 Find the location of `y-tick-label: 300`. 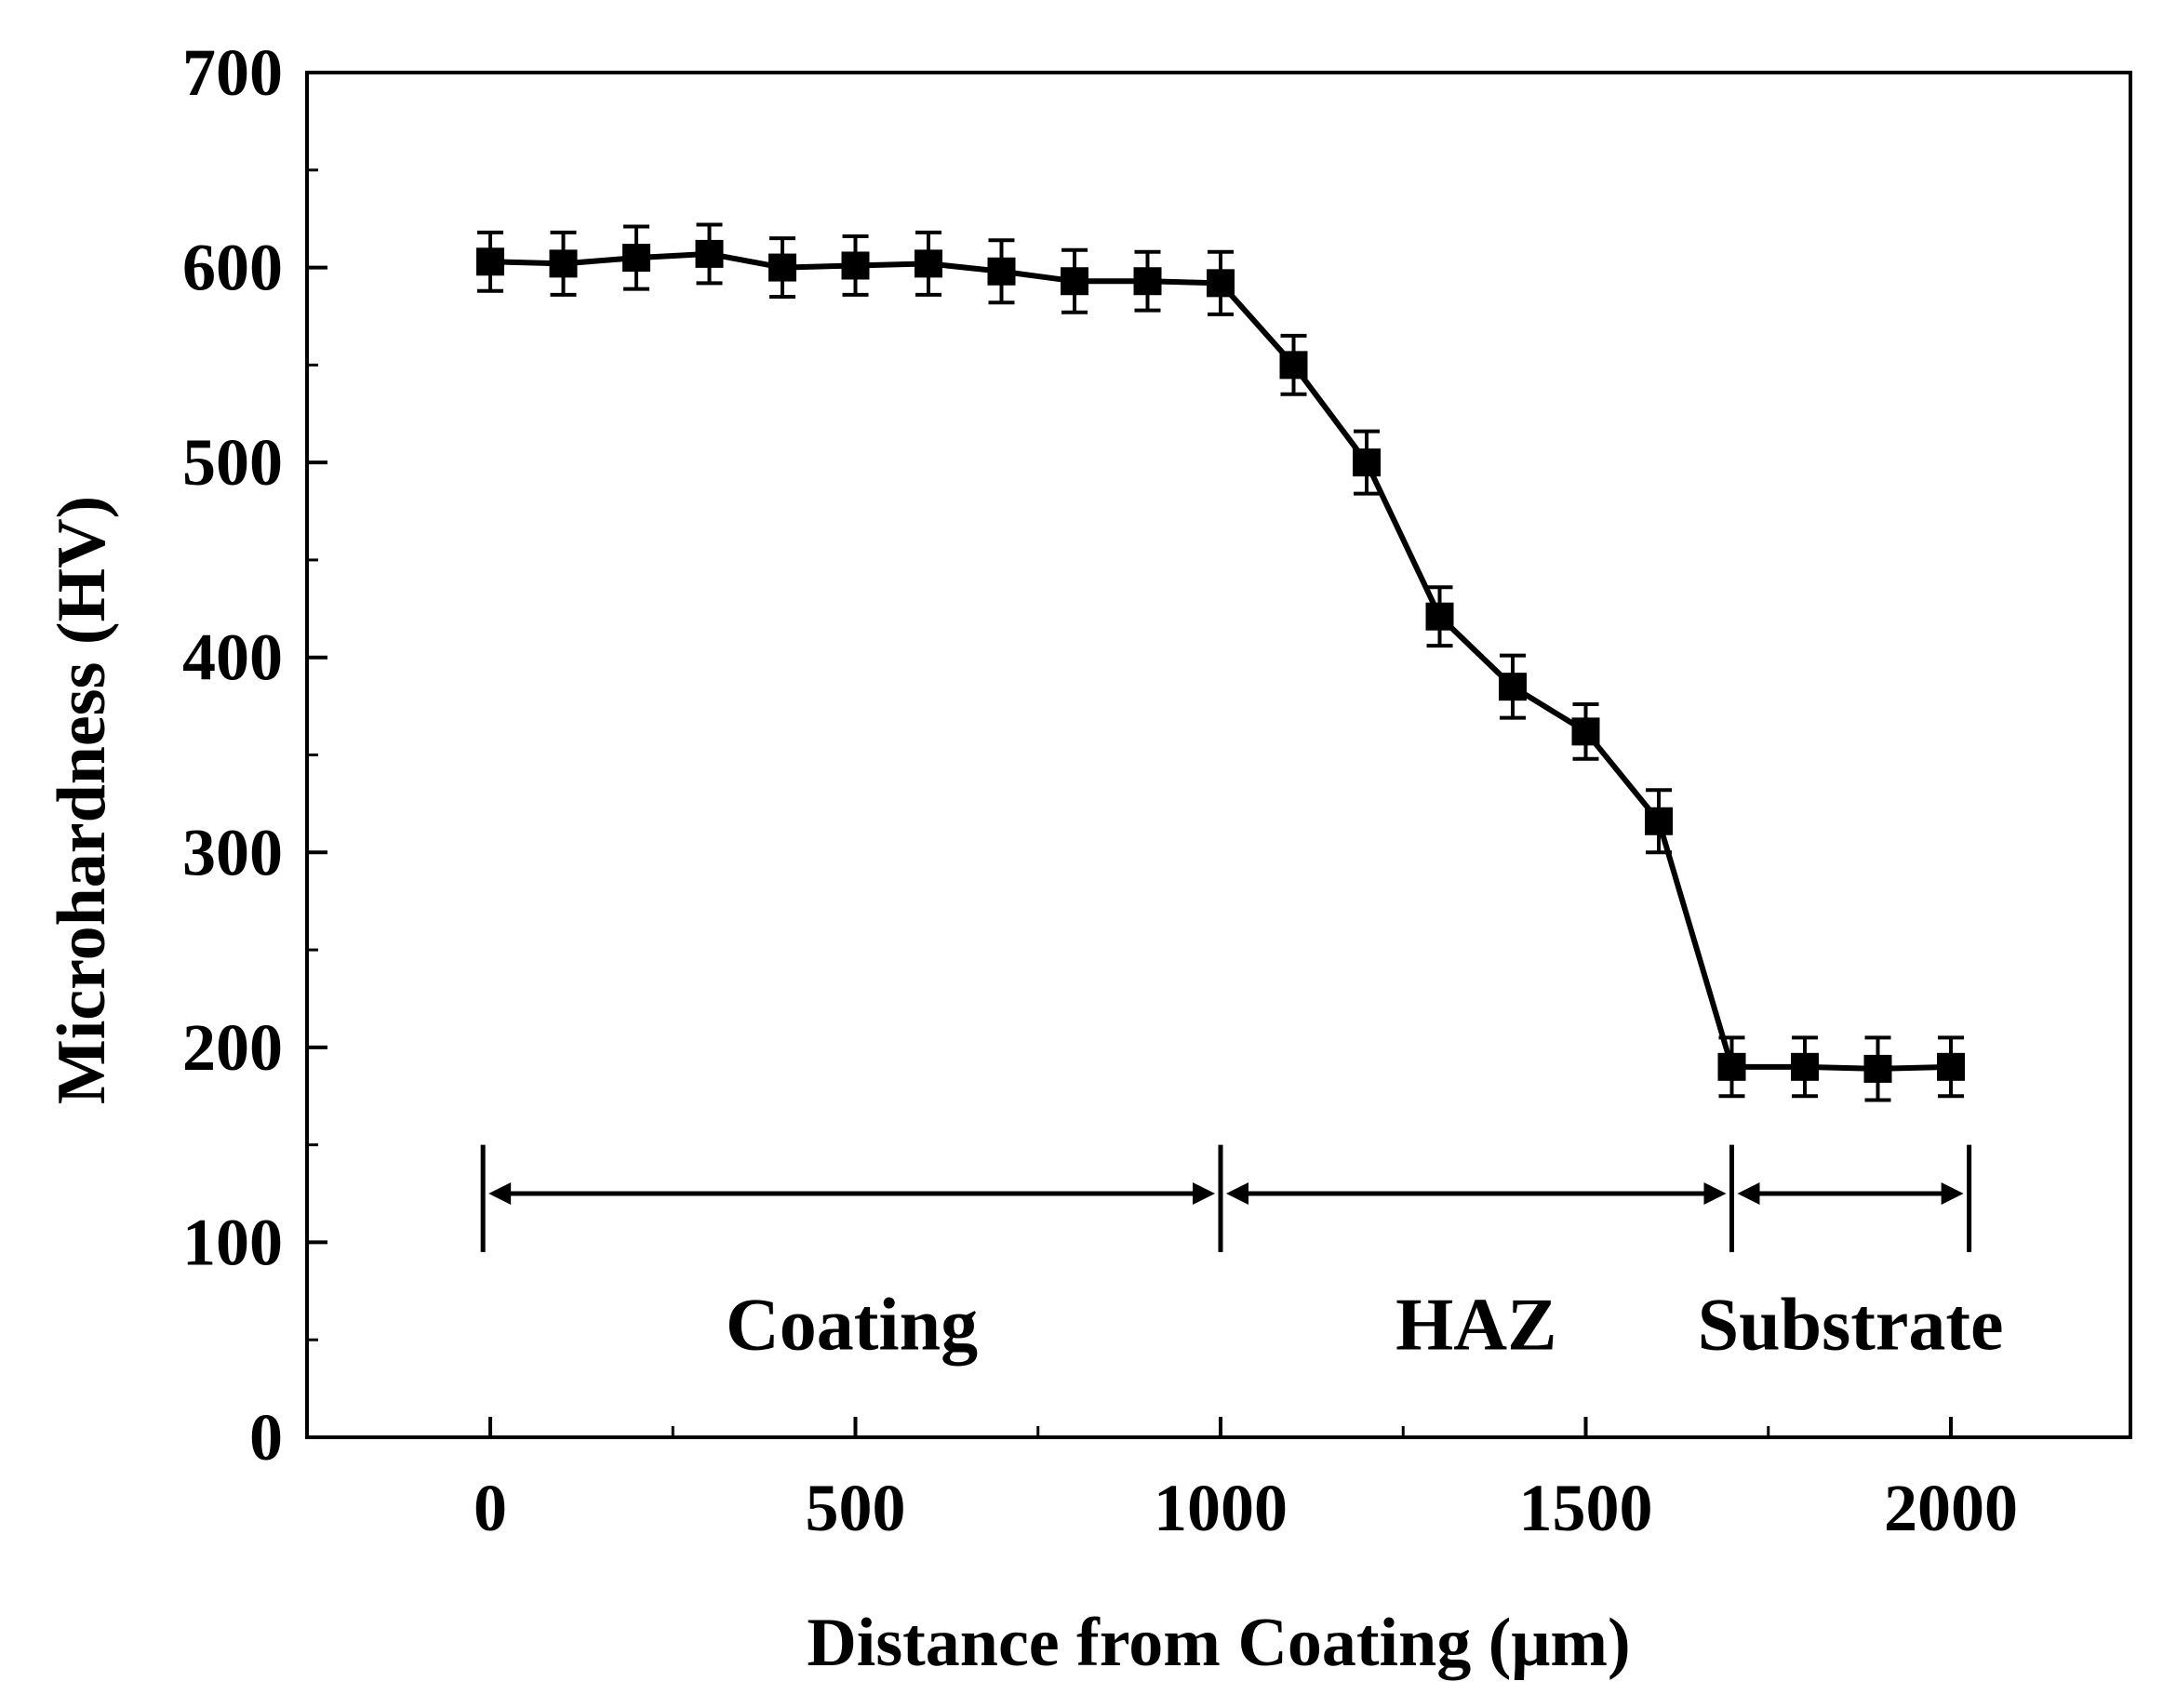

y-tick-label: 300 is located at coordinates (232, 852).